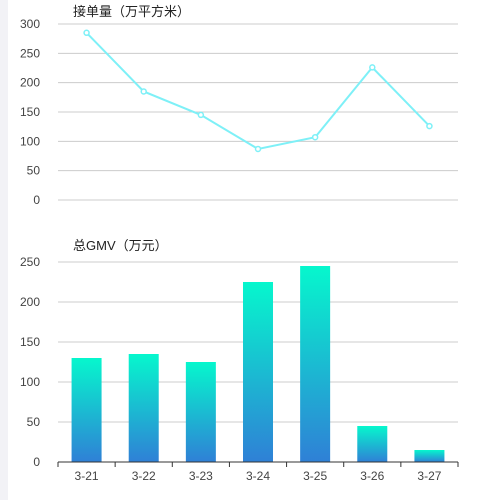 The height and width of the screenshot is (500, 500). What do you see at coordinates (201, 476) in the screenshot?
I see `x-tick-label: 3-23` at bounding box center [201, 476].